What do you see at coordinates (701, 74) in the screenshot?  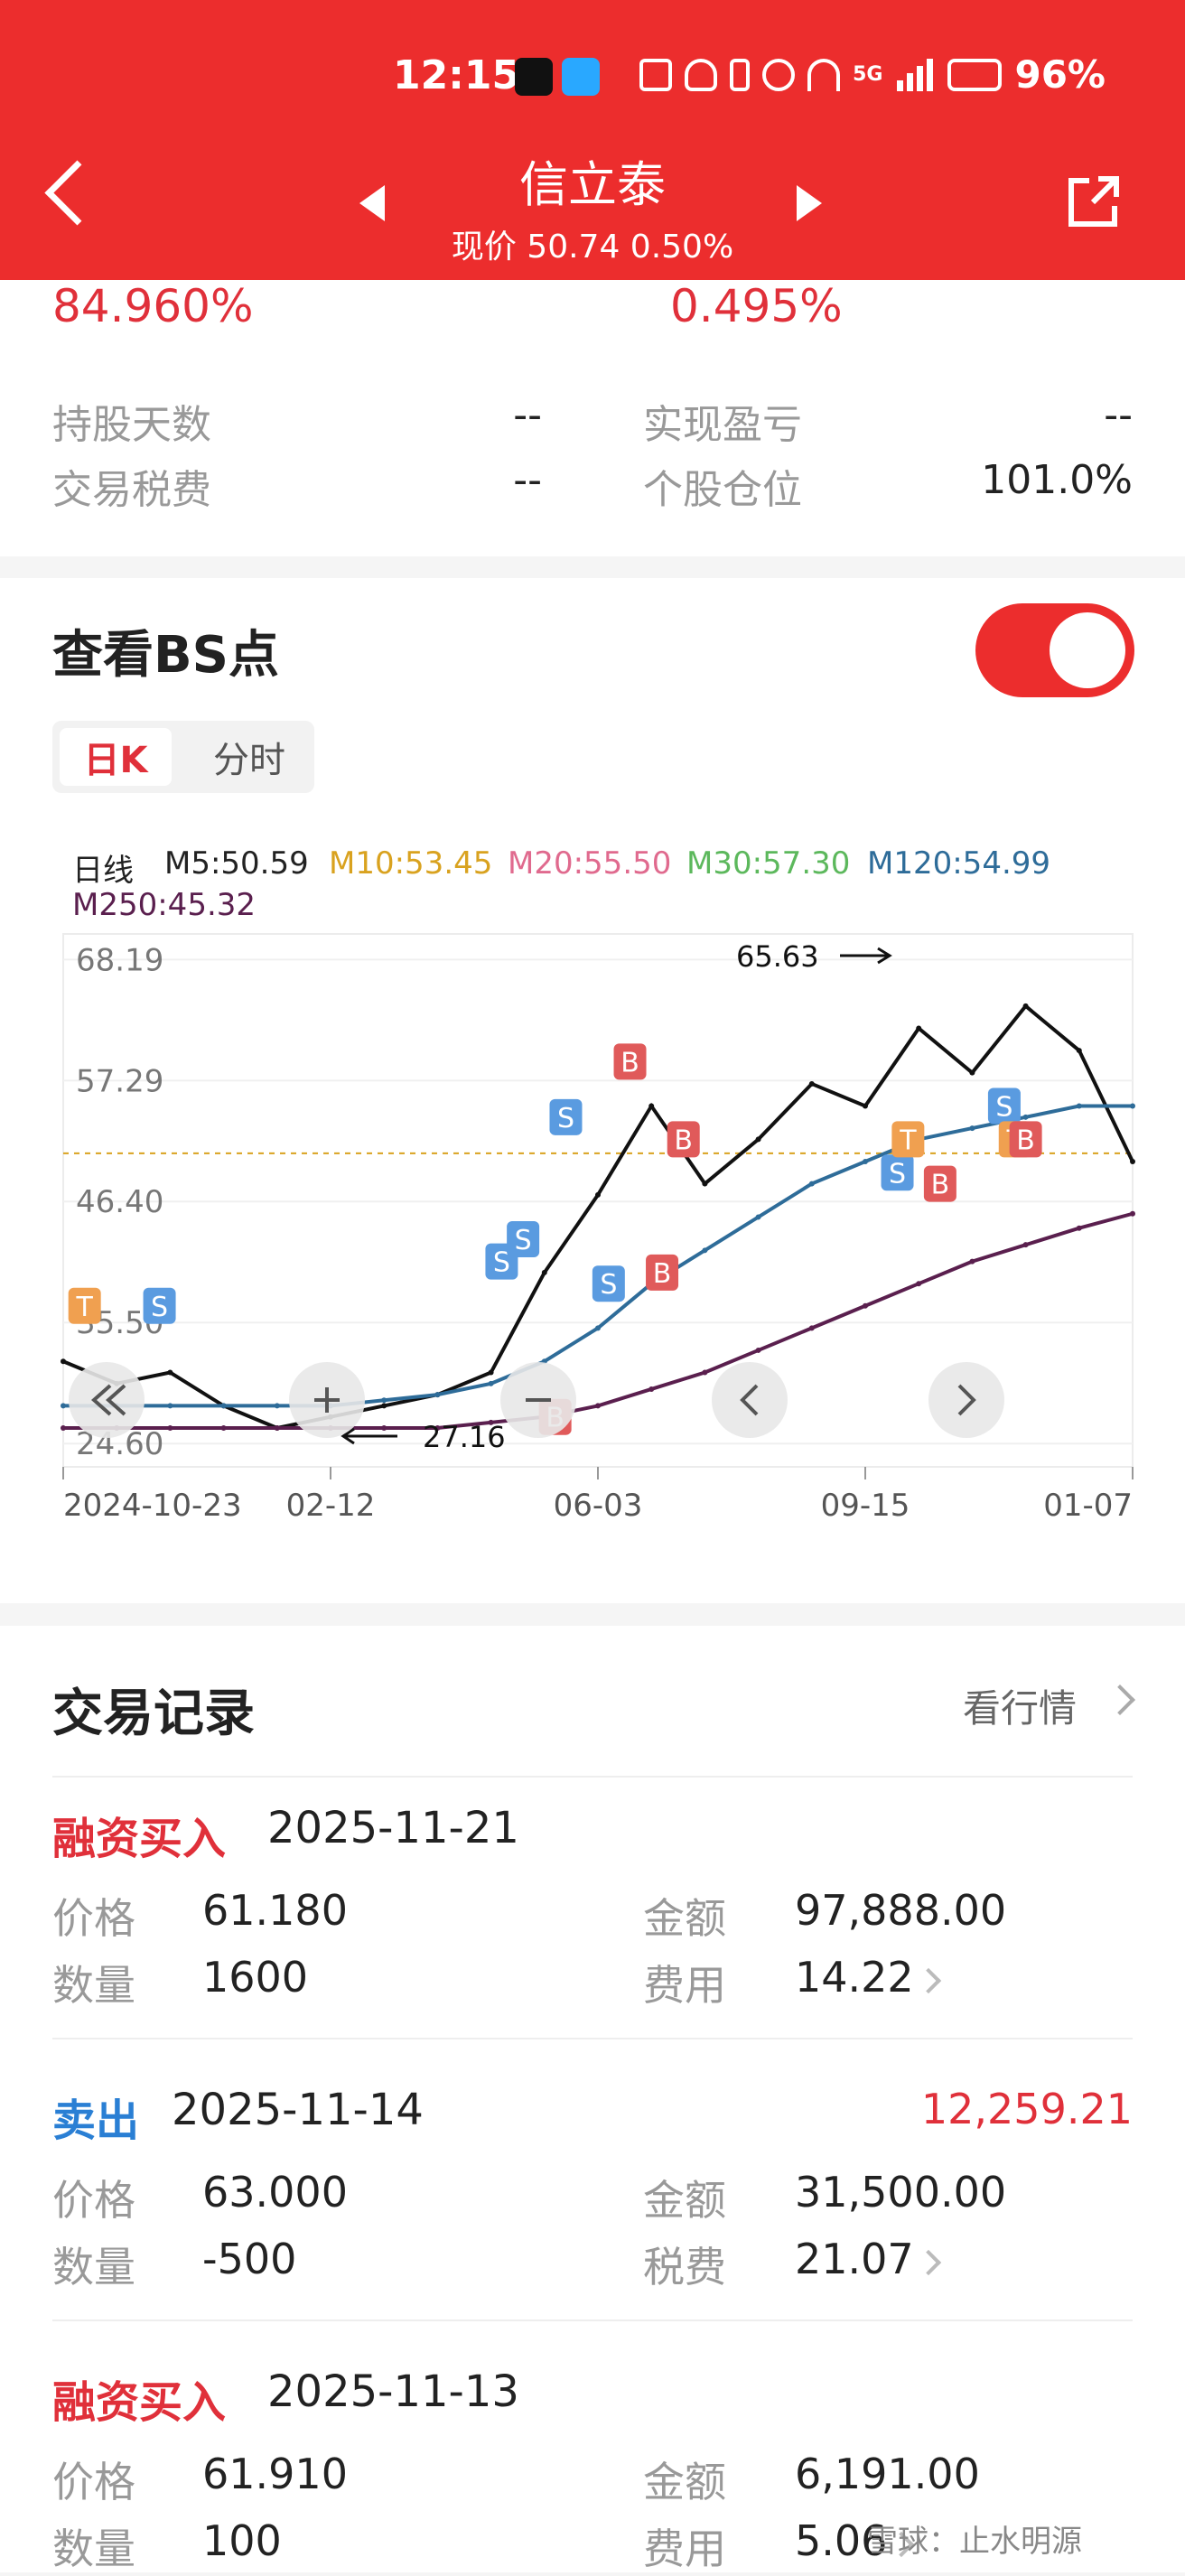 I see `headphones-icon` at bounding box center [701, 74].